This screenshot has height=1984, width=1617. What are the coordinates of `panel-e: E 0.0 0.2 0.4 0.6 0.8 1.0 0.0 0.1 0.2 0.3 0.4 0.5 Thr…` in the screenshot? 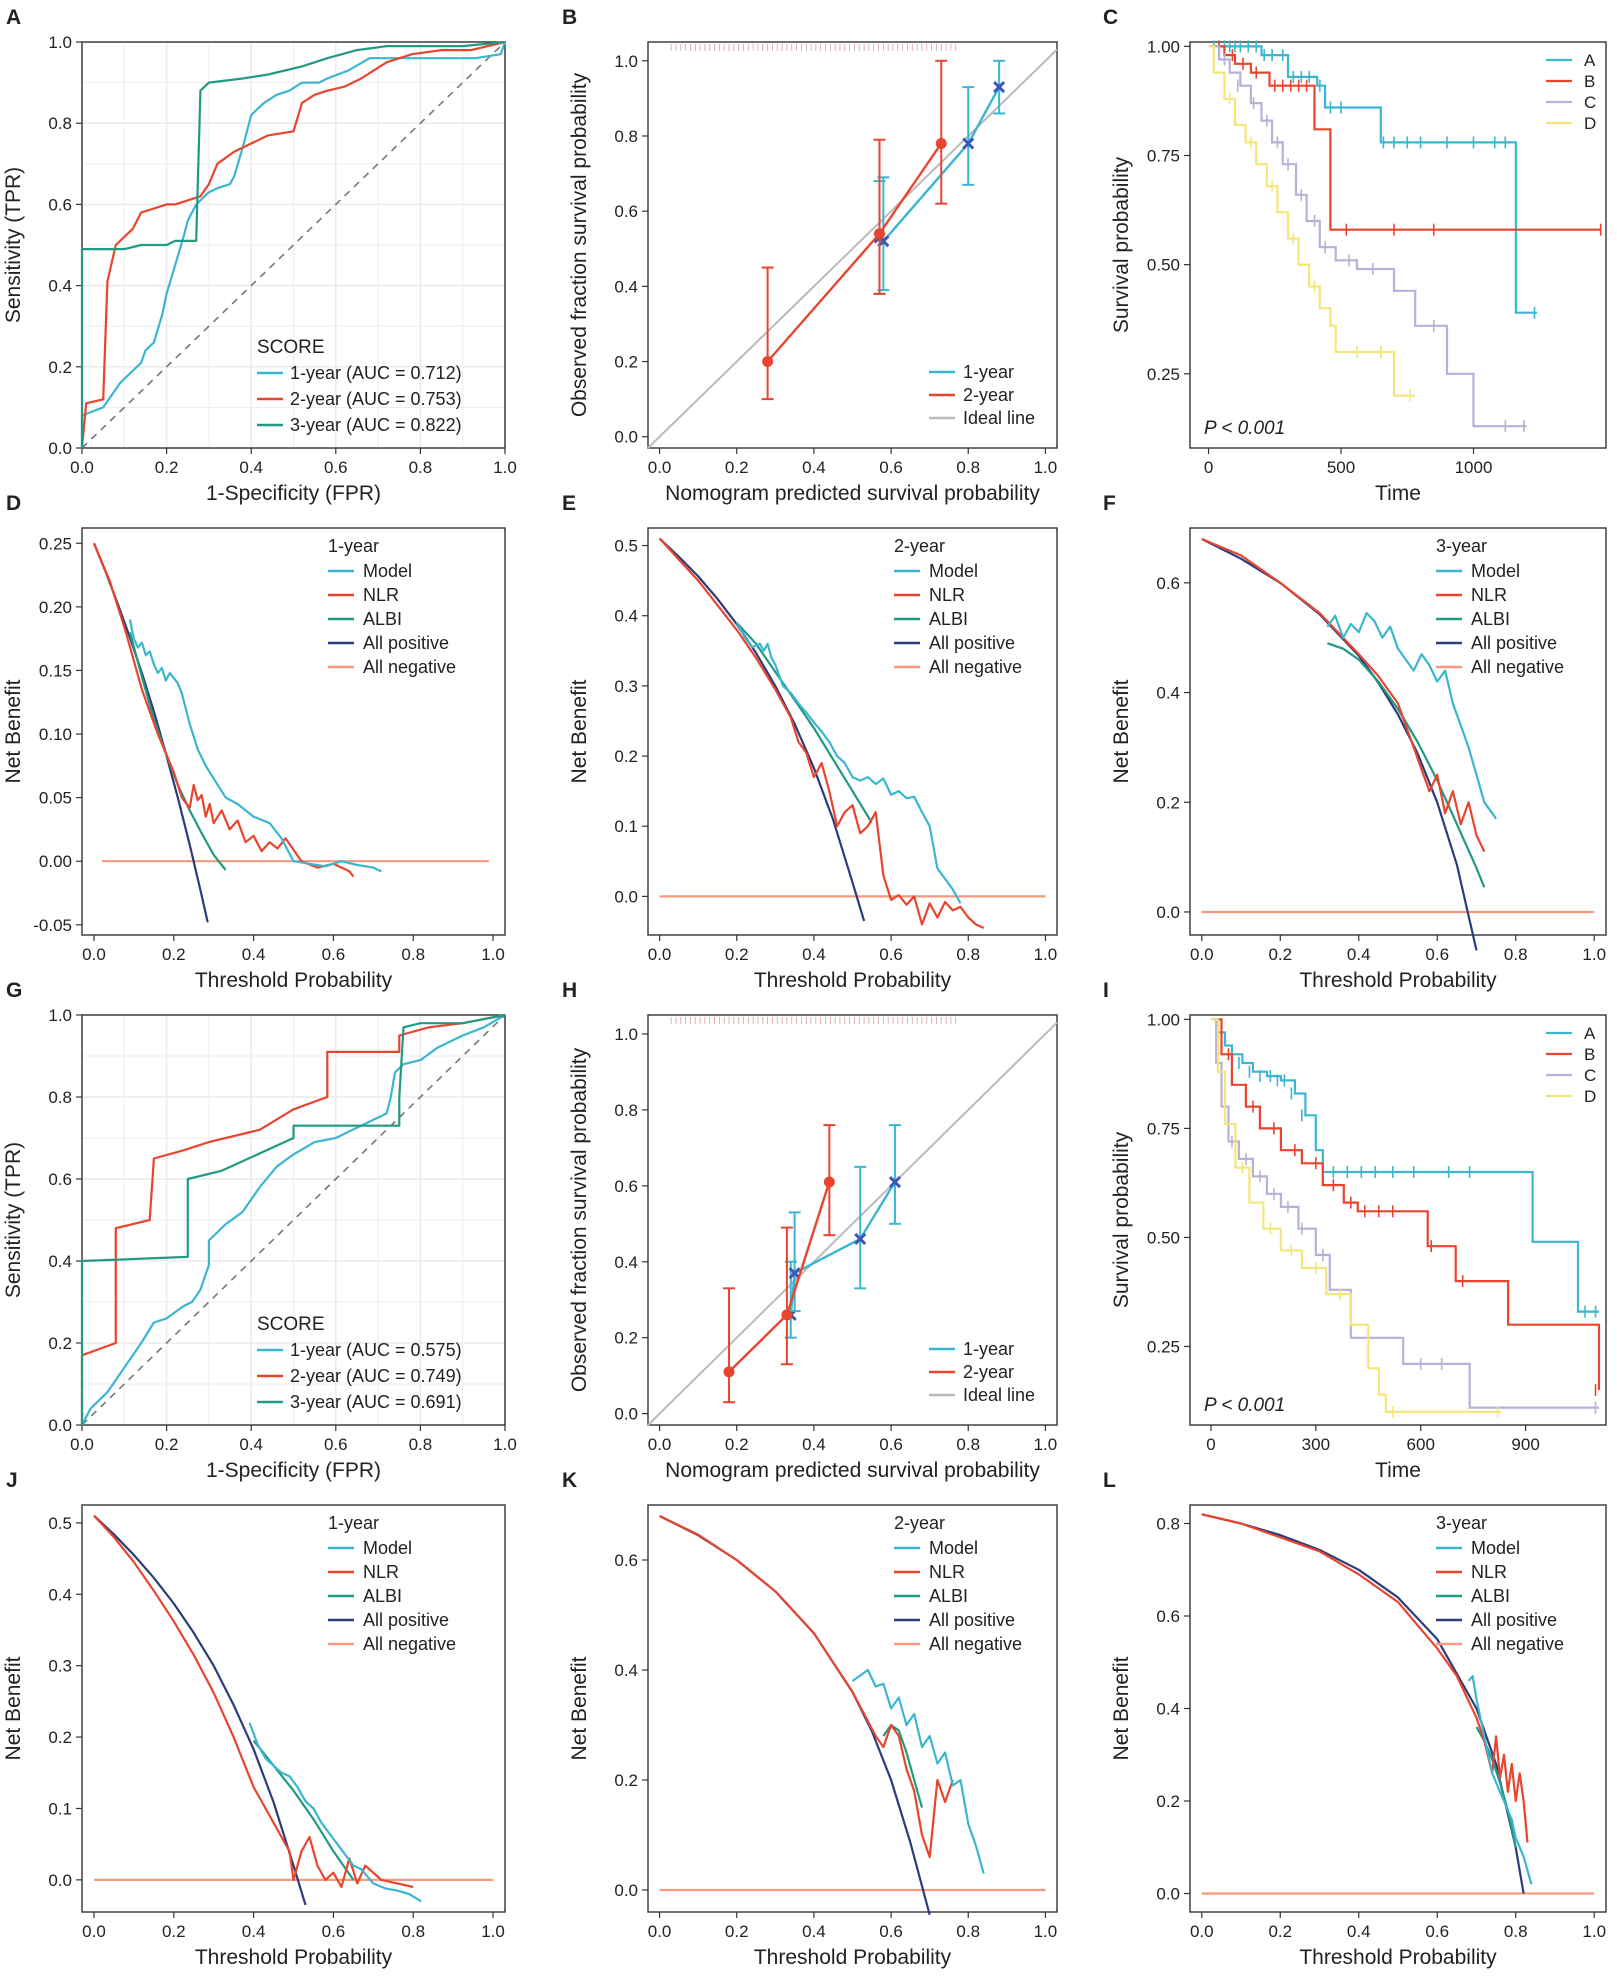 It's located at (810, 742).